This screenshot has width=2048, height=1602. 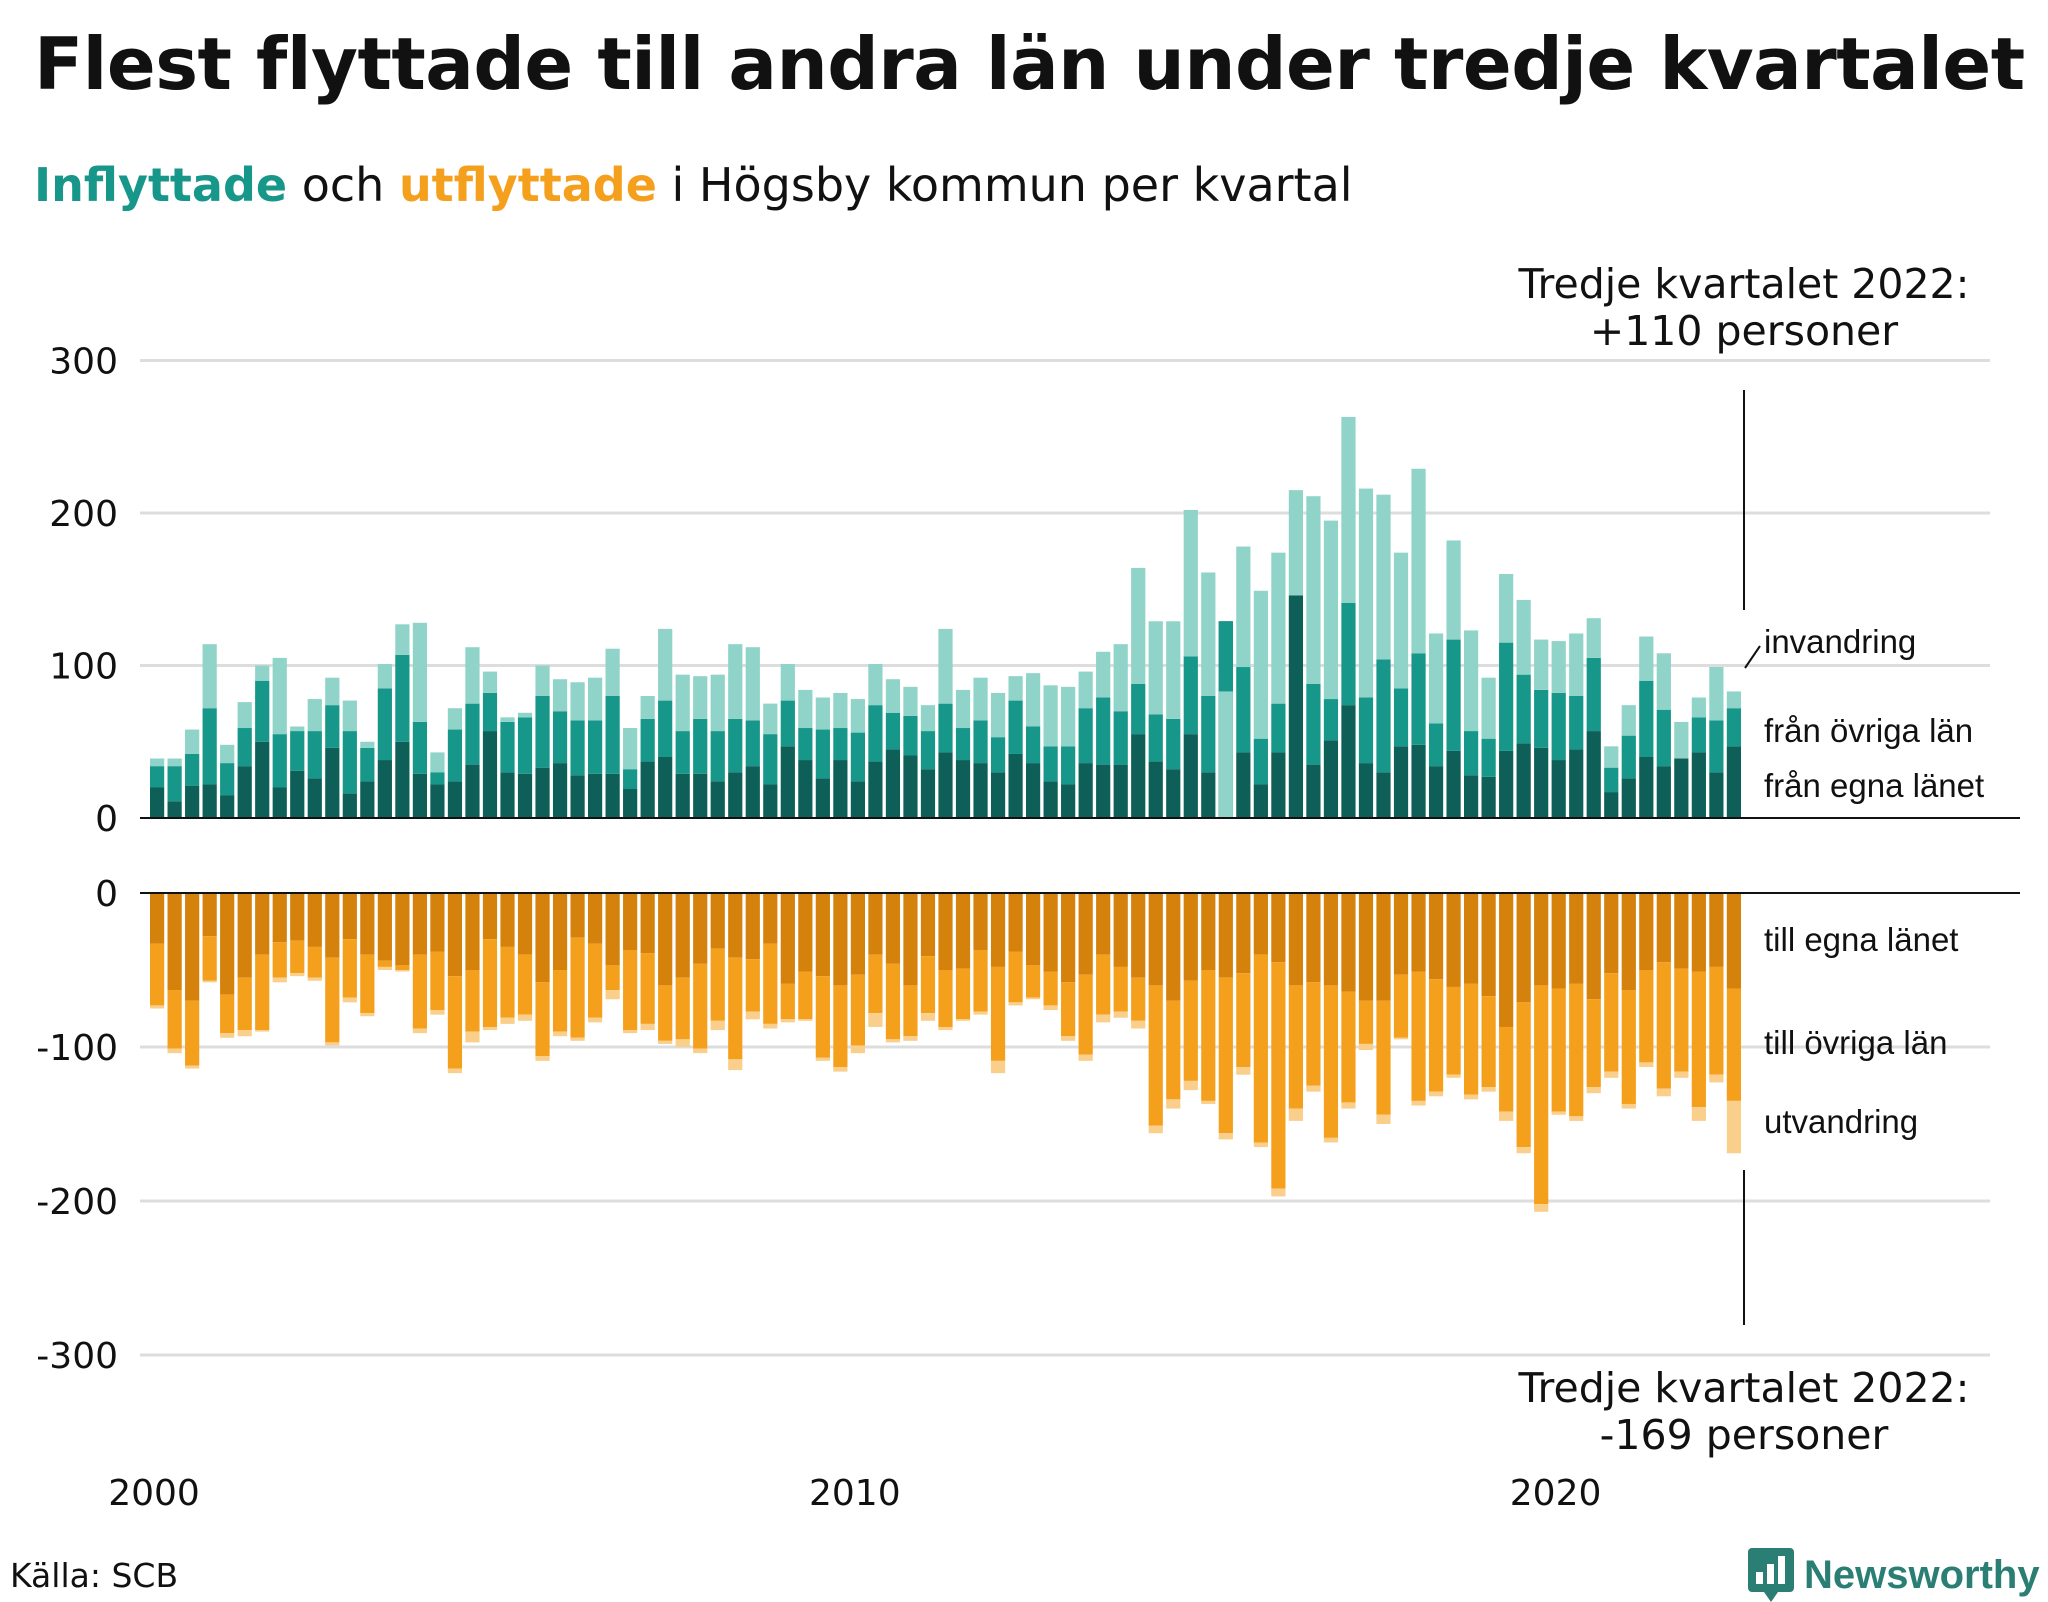 I want to click on ytick-bottom-300: -300, so click(x=77, y=1356).